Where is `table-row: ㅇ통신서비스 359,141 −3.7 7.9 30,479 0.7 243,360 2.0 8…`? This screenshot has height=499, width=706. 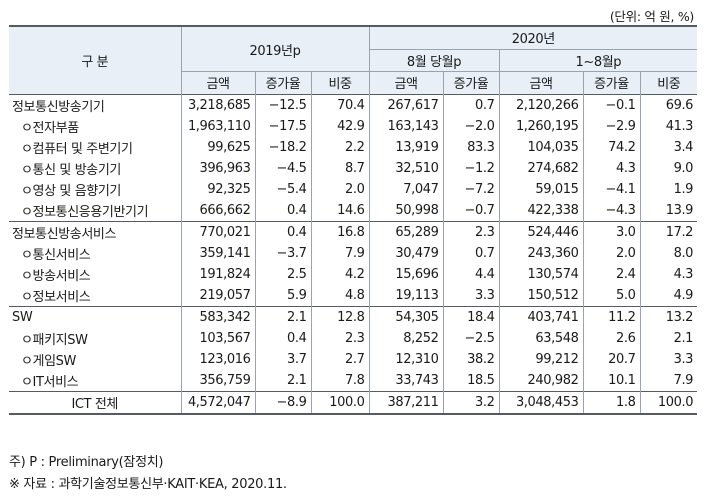 table-row: ㅇ통신서비스 359,141 −3.7 7.9 30,479 0.7 243,360 2.0 8… is located at coordinates (353, 253).